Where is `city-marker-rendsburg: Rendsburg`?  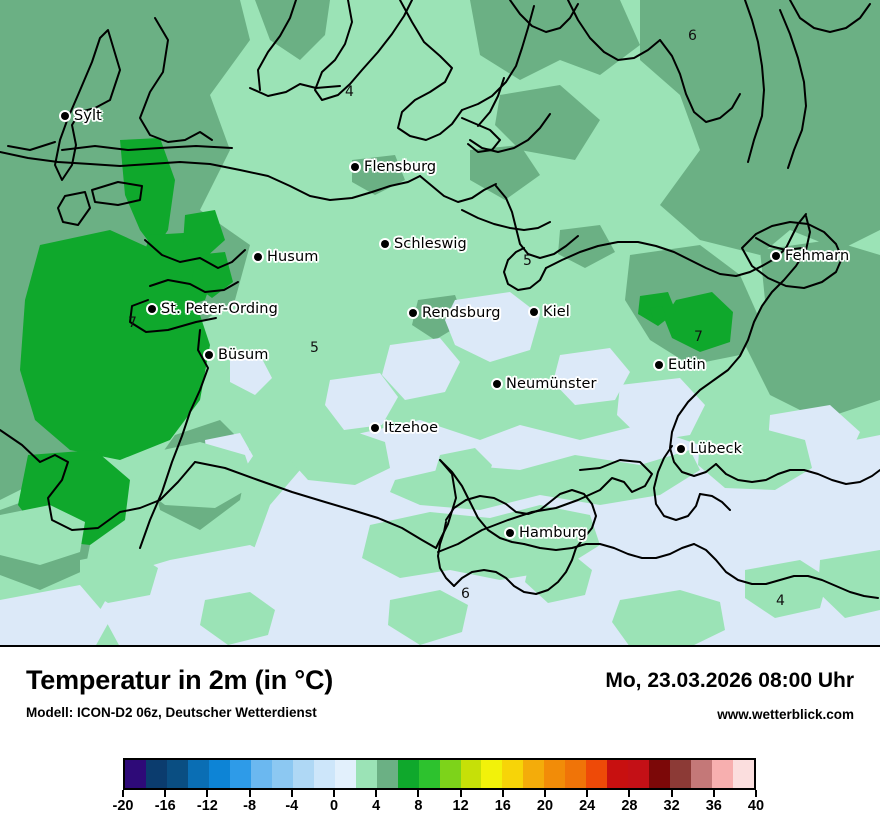
city-marker-rendsburg: Rendsburg is located at coordinates (455, 313).